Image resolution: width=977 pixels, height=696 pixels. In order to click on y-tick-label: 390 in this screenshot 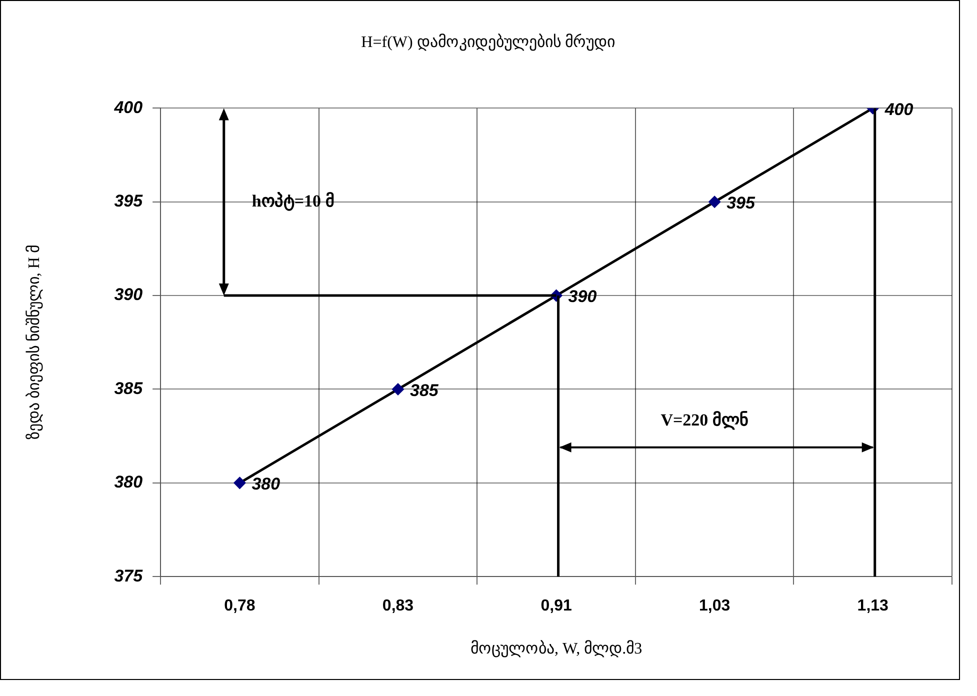, I will do `click(129, 294)`.